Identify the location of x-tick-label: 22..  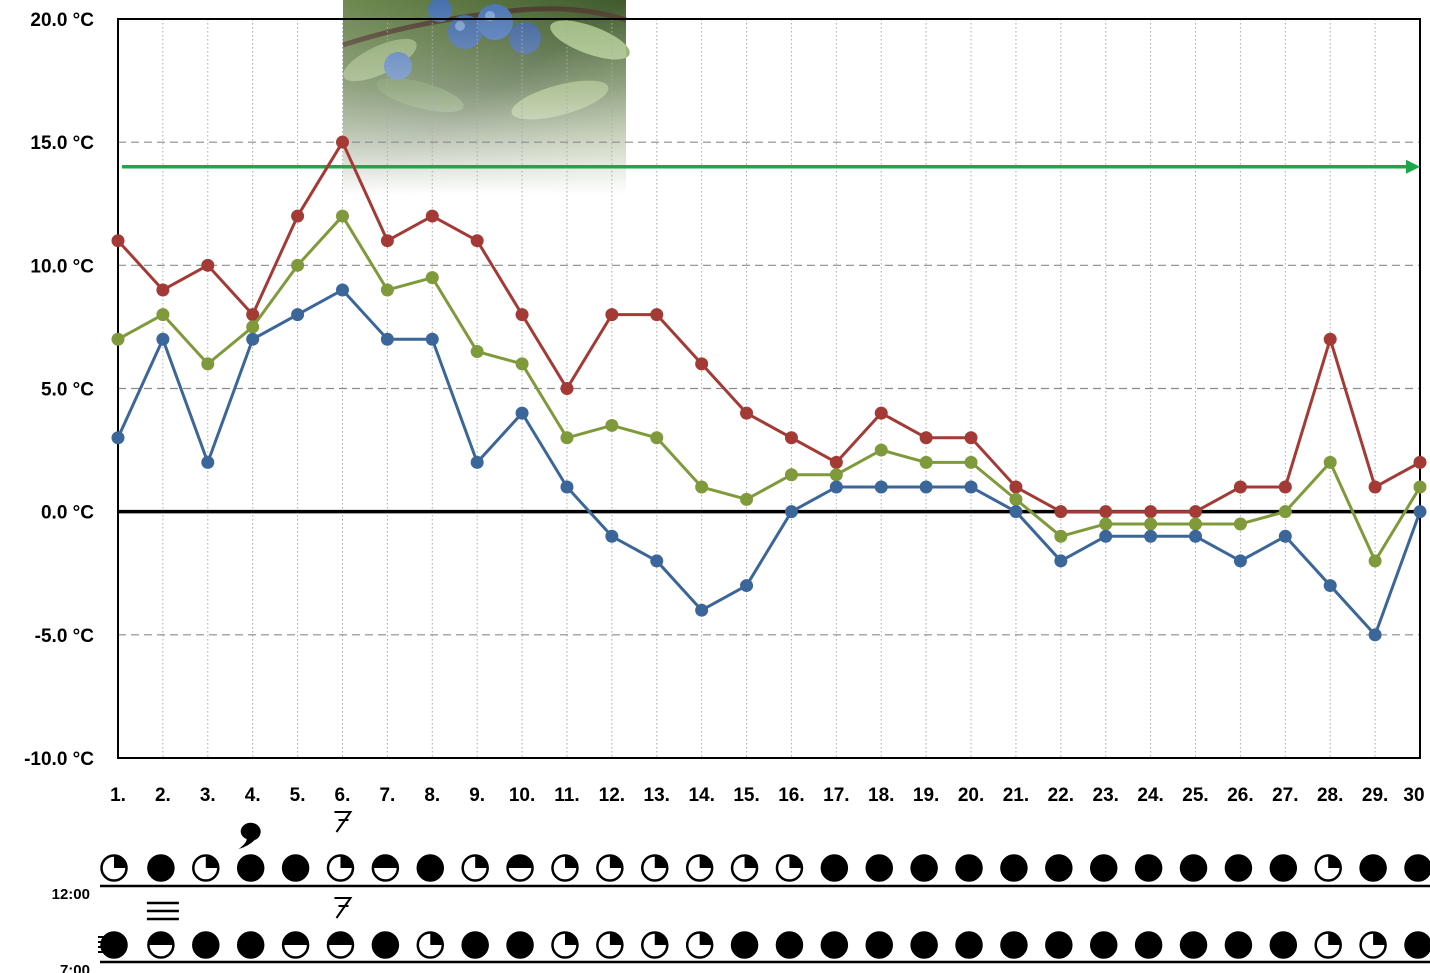
(1061, 795).